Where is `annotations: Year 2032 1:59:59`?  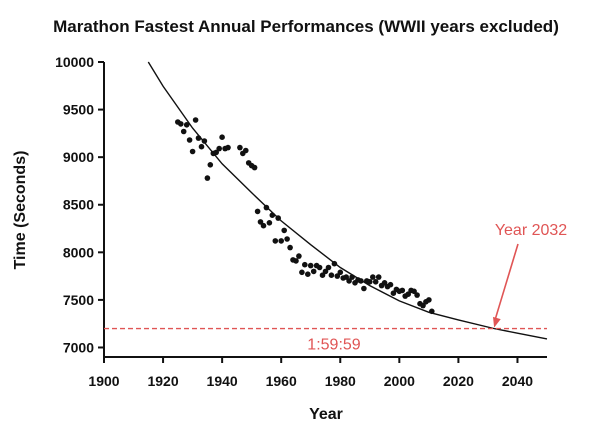
annotations: Year 2032 1:59:59 is located at coordinates (437, 288).